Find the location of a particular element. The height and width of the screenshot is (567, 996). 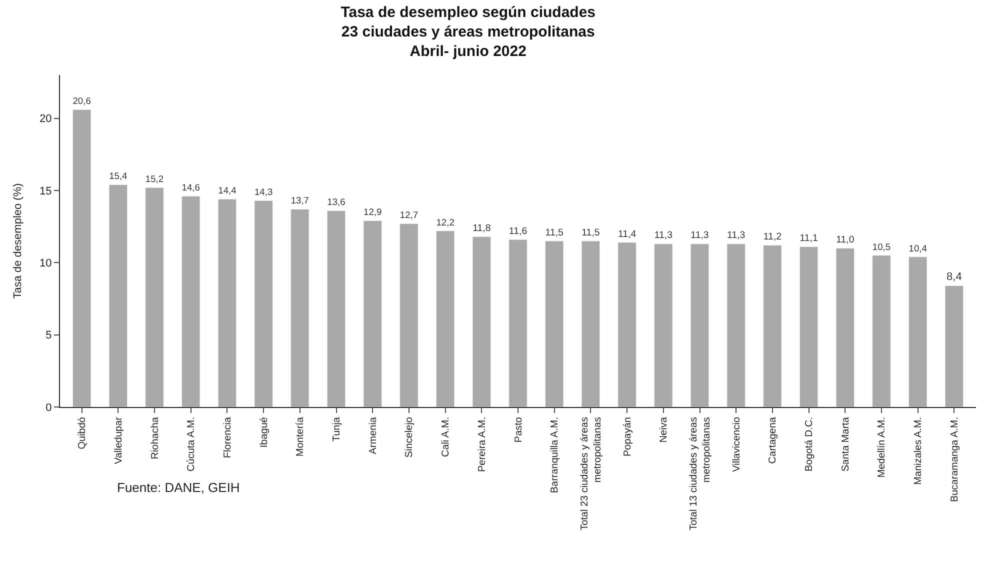

x-tick-label: Quibdó is located at coordinates (82, 433).